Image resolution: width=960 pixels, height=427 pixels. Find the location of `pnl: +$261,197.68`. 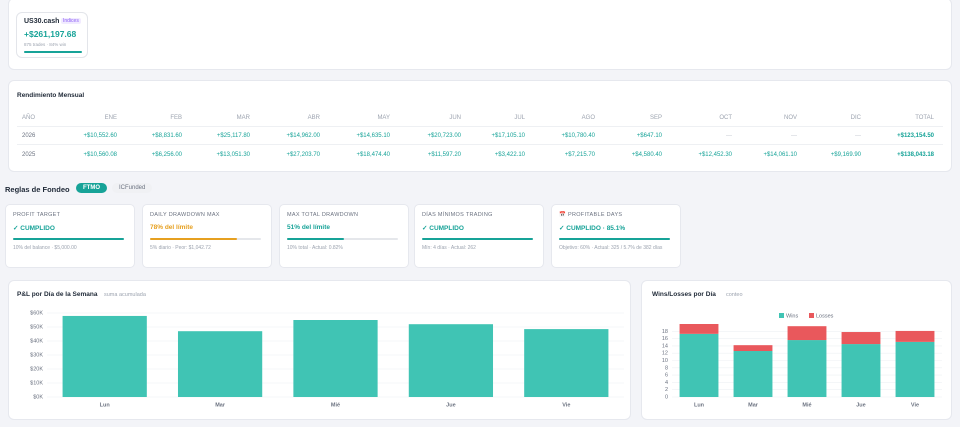

pnl: +$261,197.68 is located at coordinates (50, 34).